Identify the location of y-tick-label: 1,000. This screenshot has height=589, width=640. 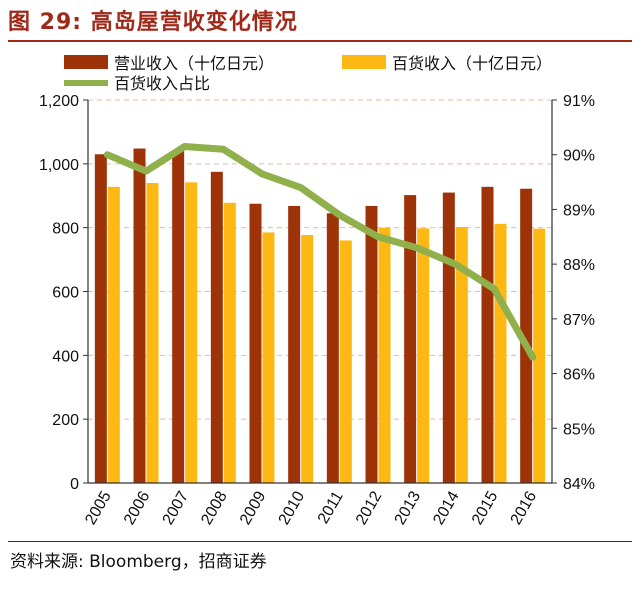
(59, 165).